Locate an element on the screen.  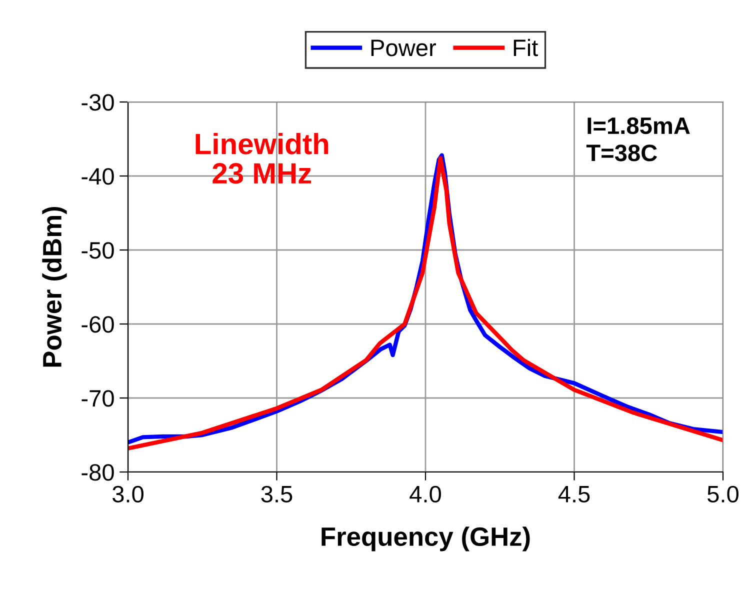
x-tick-label: 4.5 is located at coordinates (574, 494).